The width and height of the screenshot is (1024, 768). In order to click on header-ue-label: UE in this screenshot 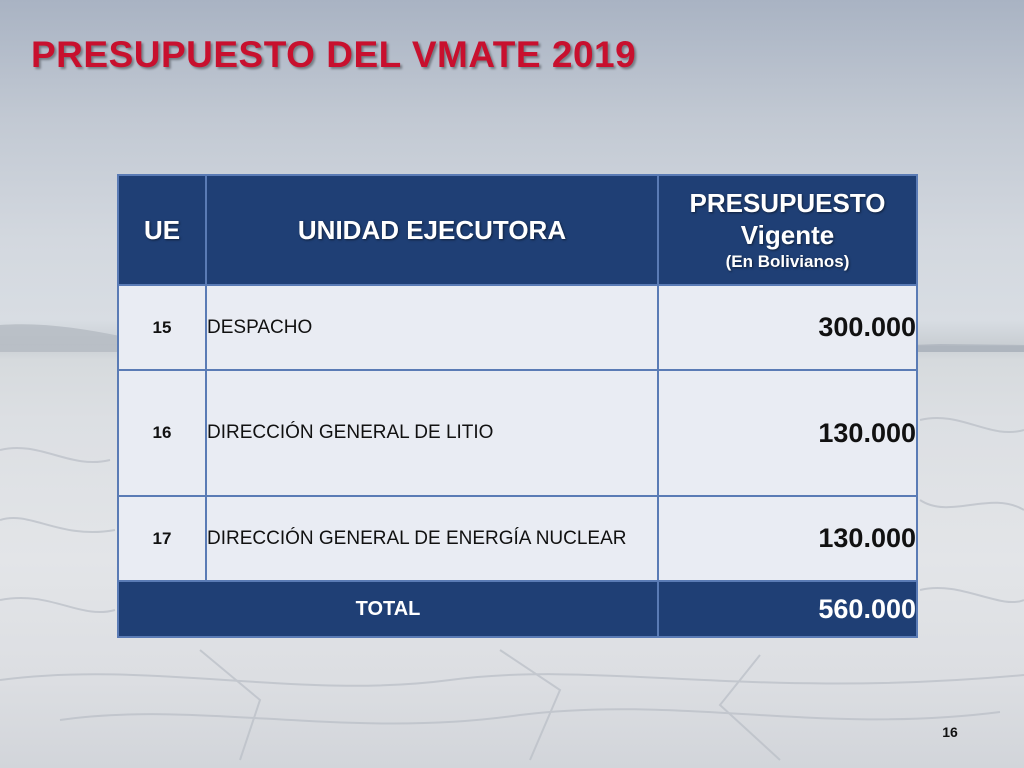, I will do `click(162, 229)`.